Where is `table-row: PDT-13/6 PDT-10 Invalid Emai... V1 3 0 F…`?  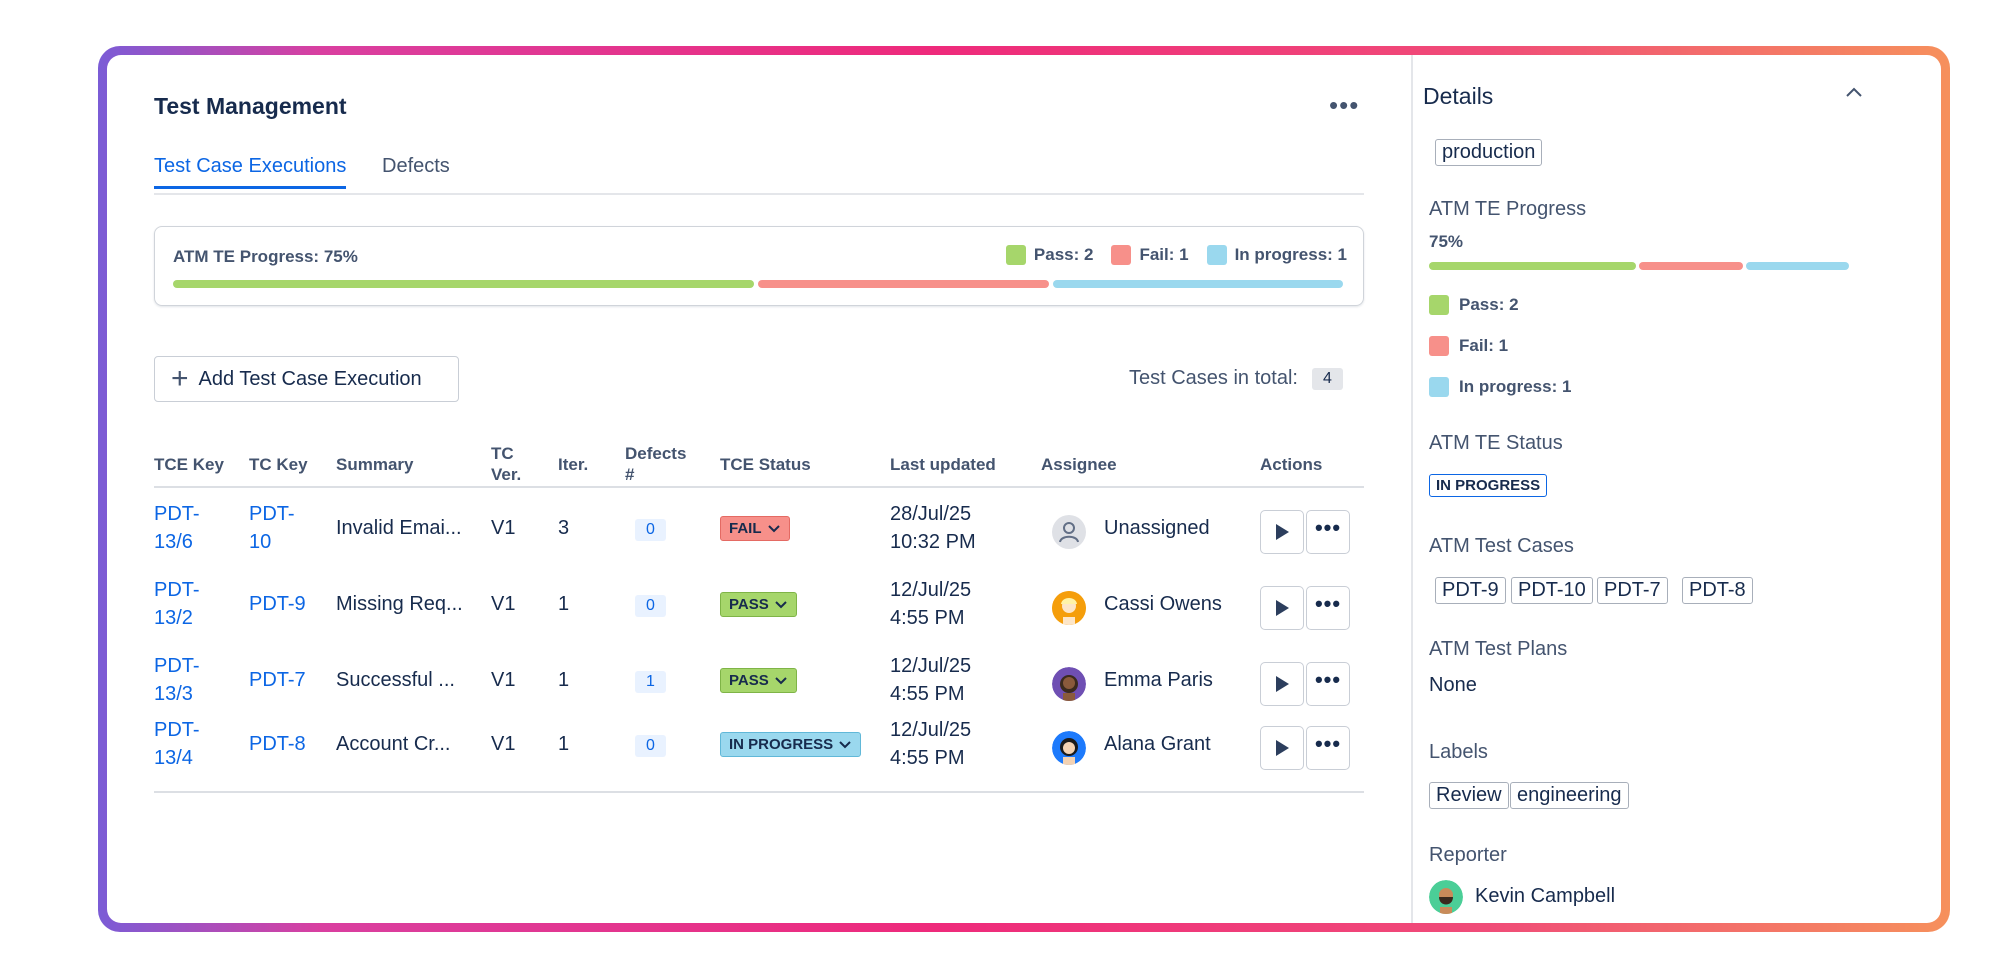
table-row: PDT-13/6 PDT-10 Invalid Emai... V1 3 0 F… is located at coordinates (759, 532).